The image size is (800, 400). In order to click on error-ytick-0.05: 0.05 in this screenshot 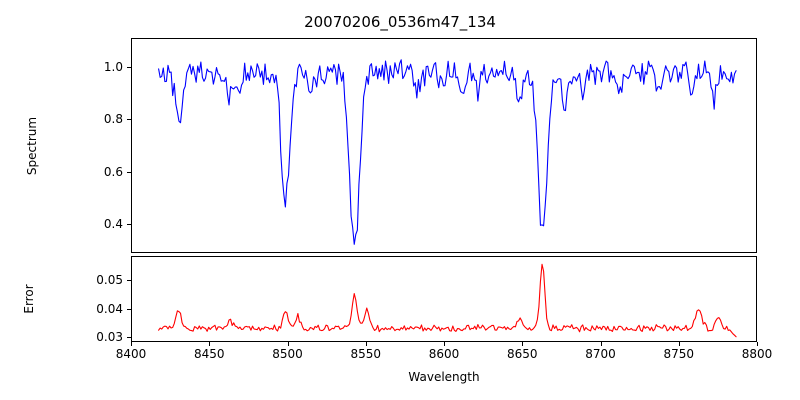, I will do `click(109, 280)`.